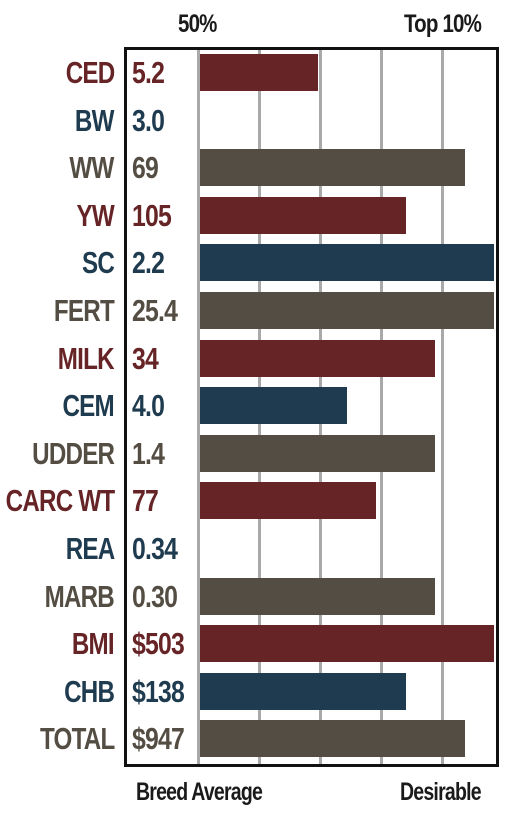 The height and width of the screenshot is (818, 511). What do you see at coordinates (95, 120) in the screenshot?
I see `row-label: BW` at bounding box center [95, 120].